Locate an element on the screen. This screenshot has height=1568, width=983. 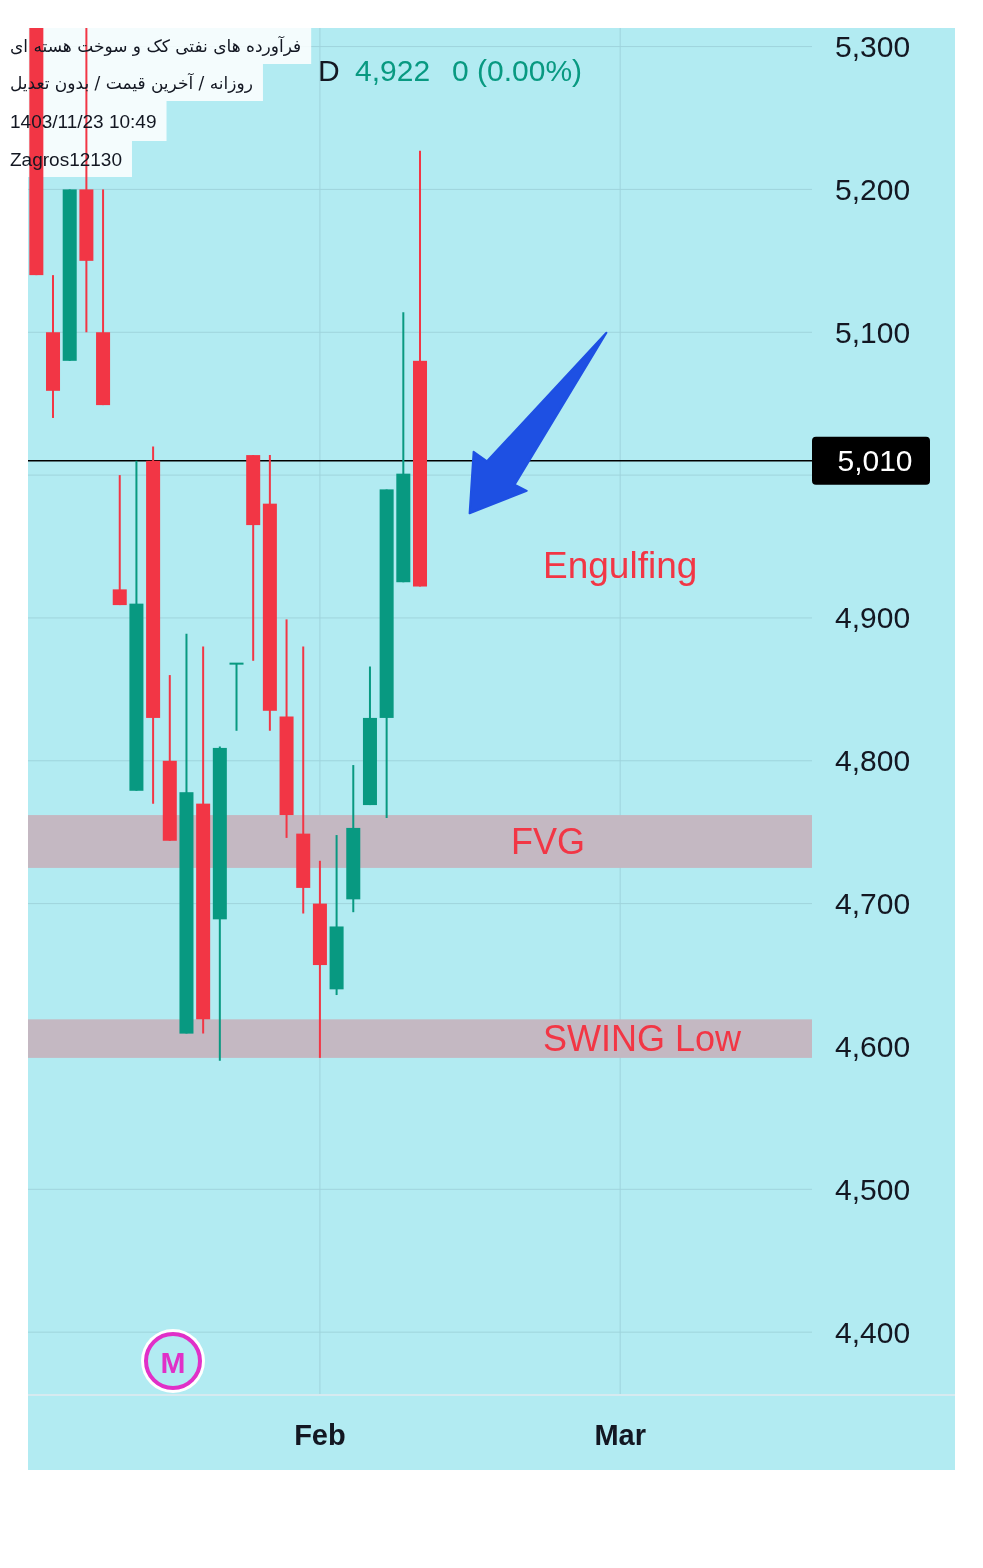
y-tick-label: 4,400 is located at coordinates (873, 1332).